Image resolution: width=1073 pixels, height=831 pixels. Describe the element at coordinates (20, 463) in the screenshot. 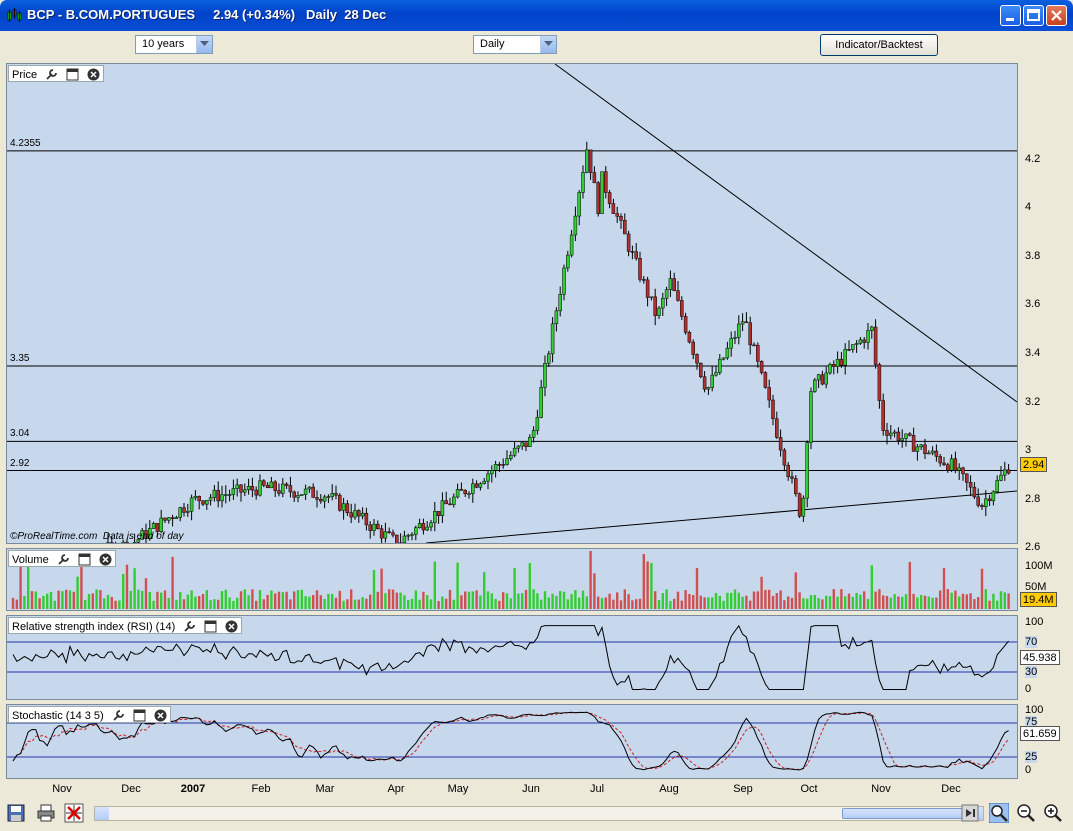

I see `level-label: 2.92` at that location.